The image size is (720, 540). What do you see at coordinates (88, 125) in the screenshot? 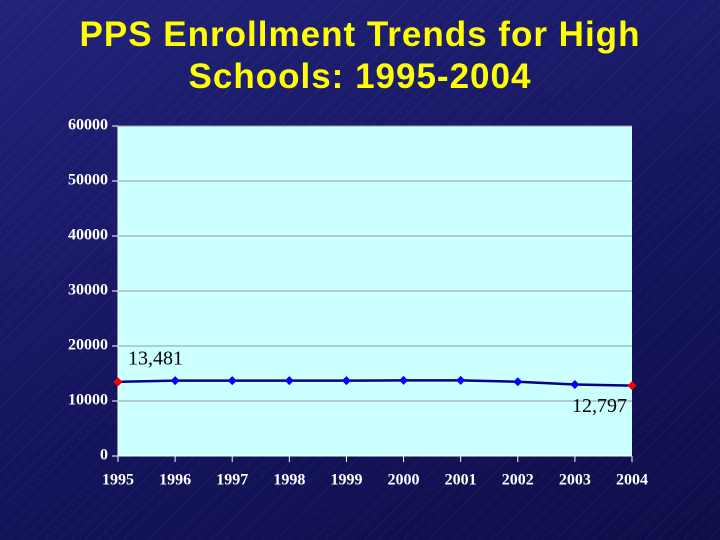
I see `y-tick-label: 60000` at bounding box center [88, 125].